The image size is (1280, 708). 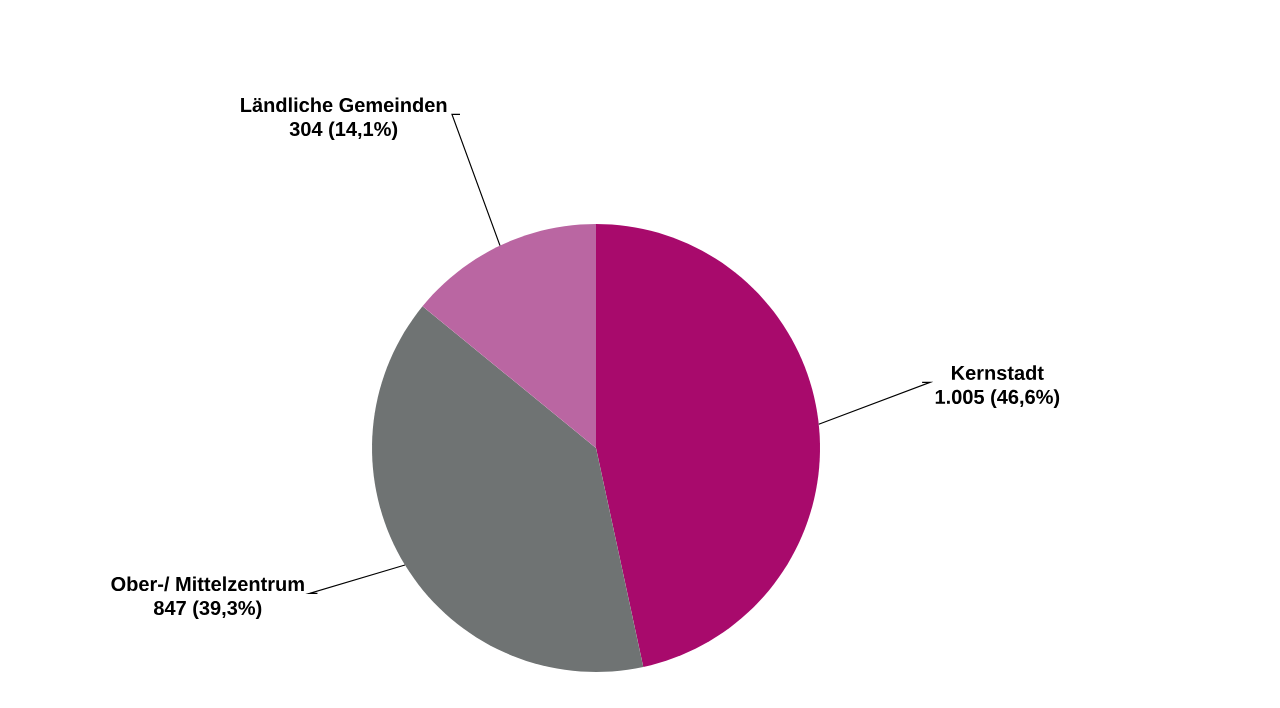 What do you see at coordinates (998, 372) in the screenshot?
I see `slice-label: Kernstadt` at bounding box center [998, 372].